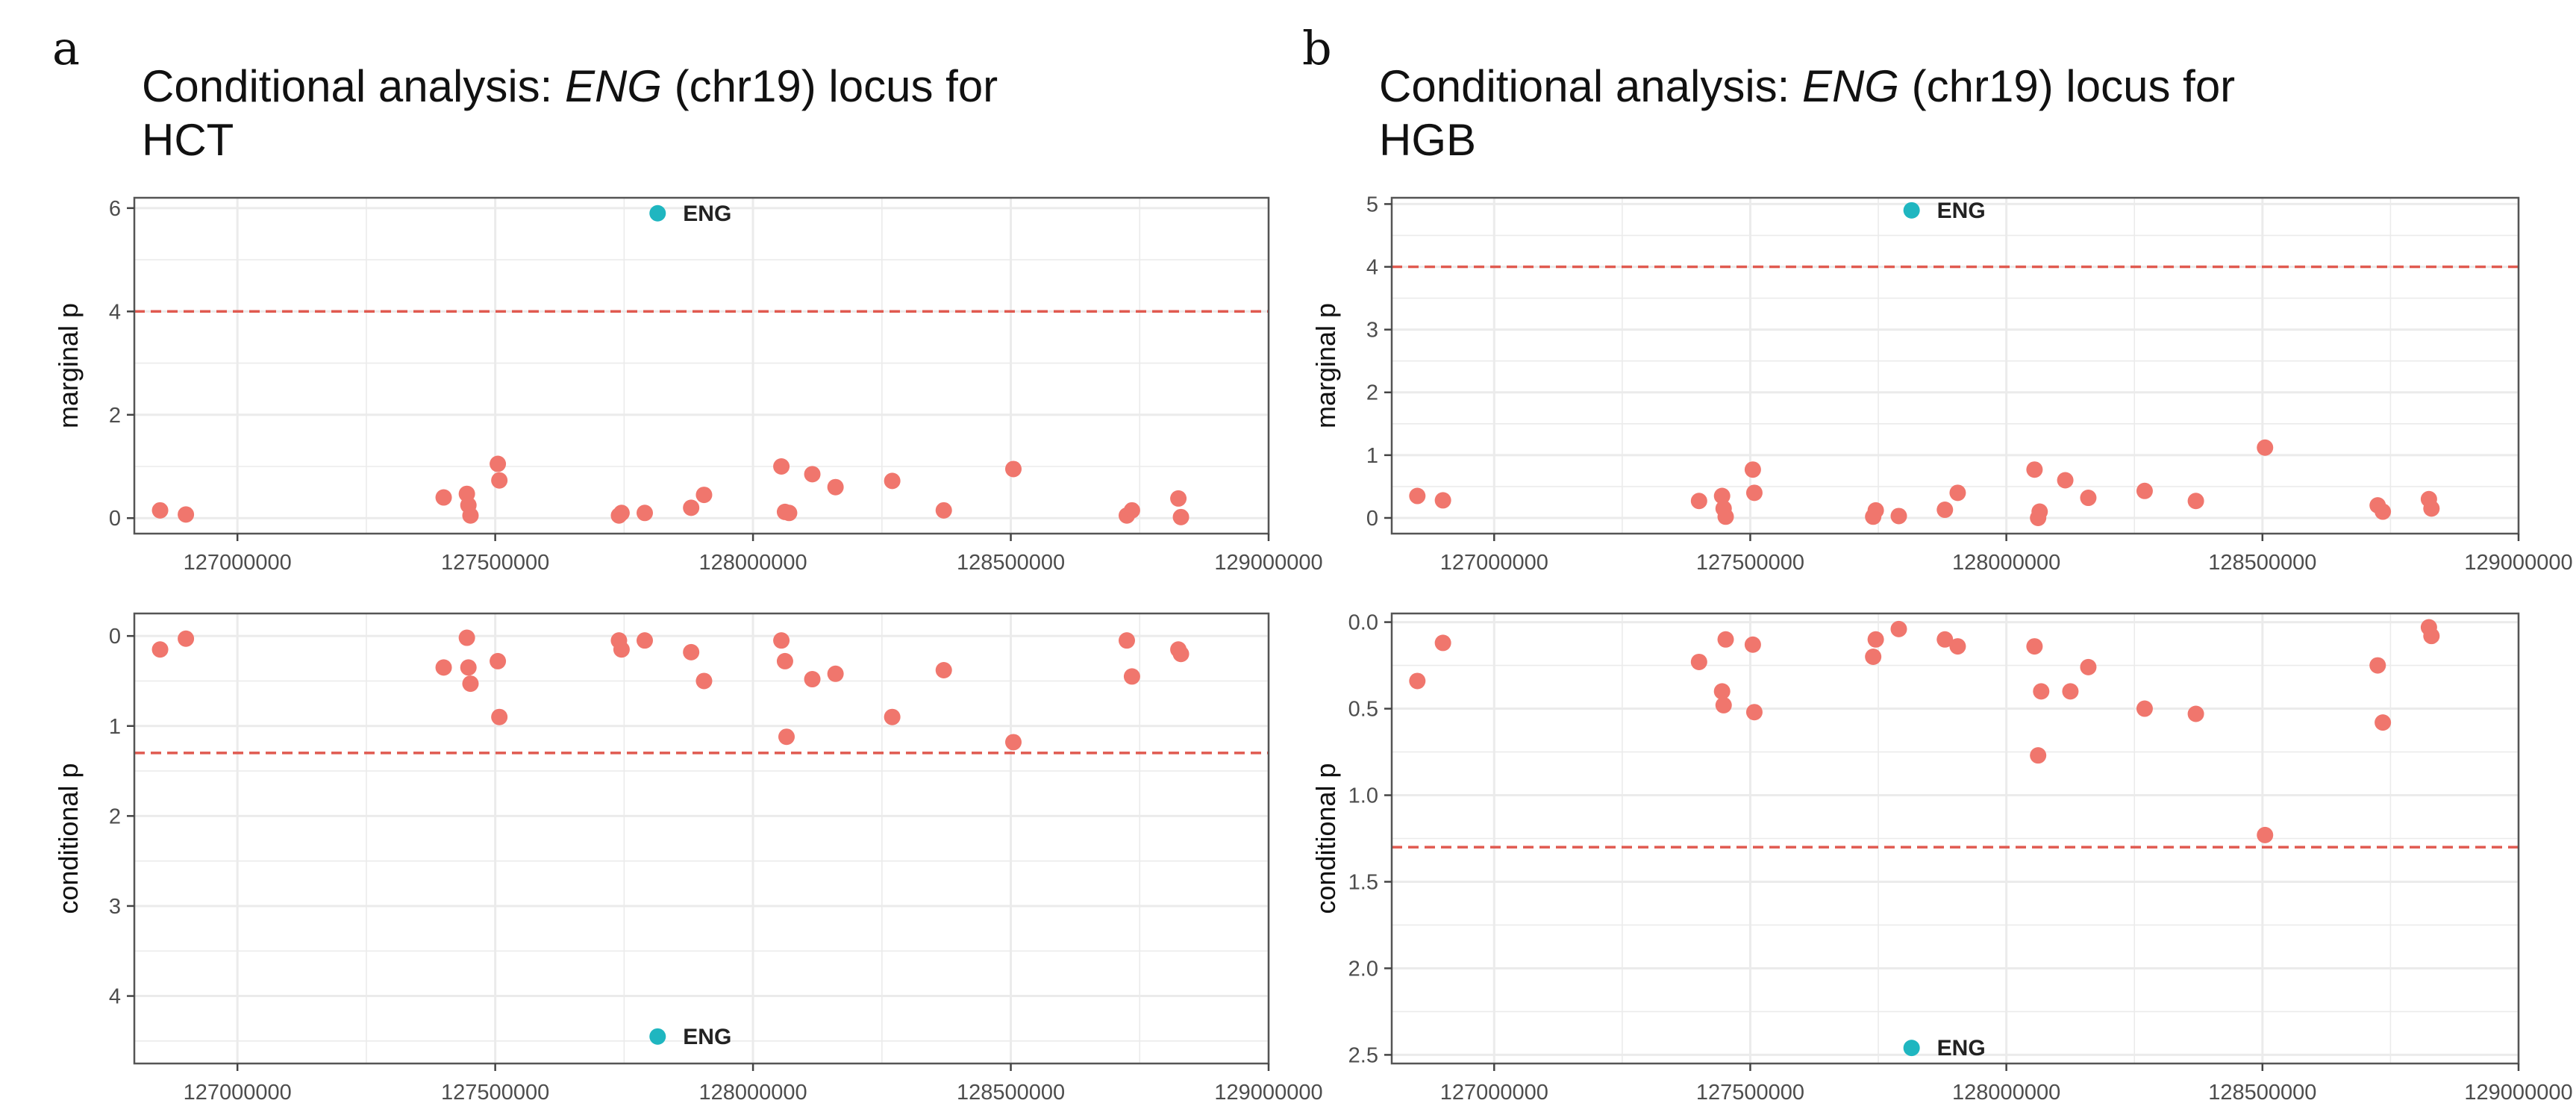  Describe the element at coordinates (2067, 86) in the screenshot. I see `panel-b-title-suffix: (chr19) locus for` at that location.